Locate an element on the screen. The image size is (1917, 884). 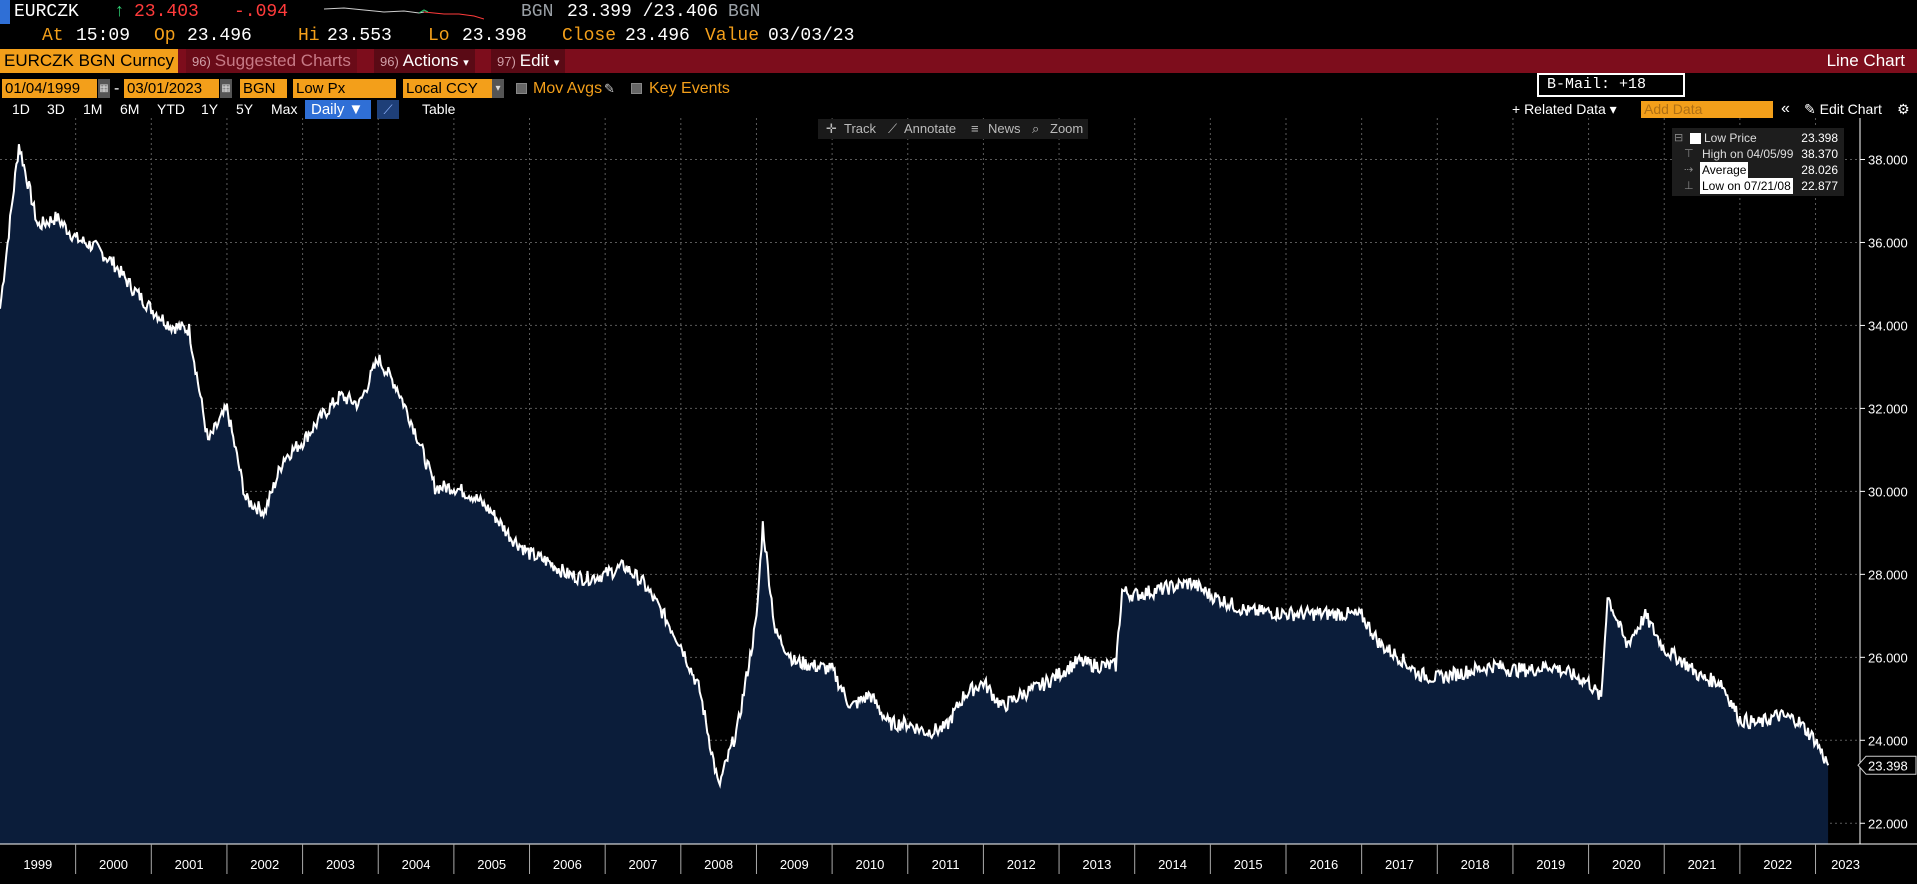
high-value: 23.553 is located at coordinates (359, 36).